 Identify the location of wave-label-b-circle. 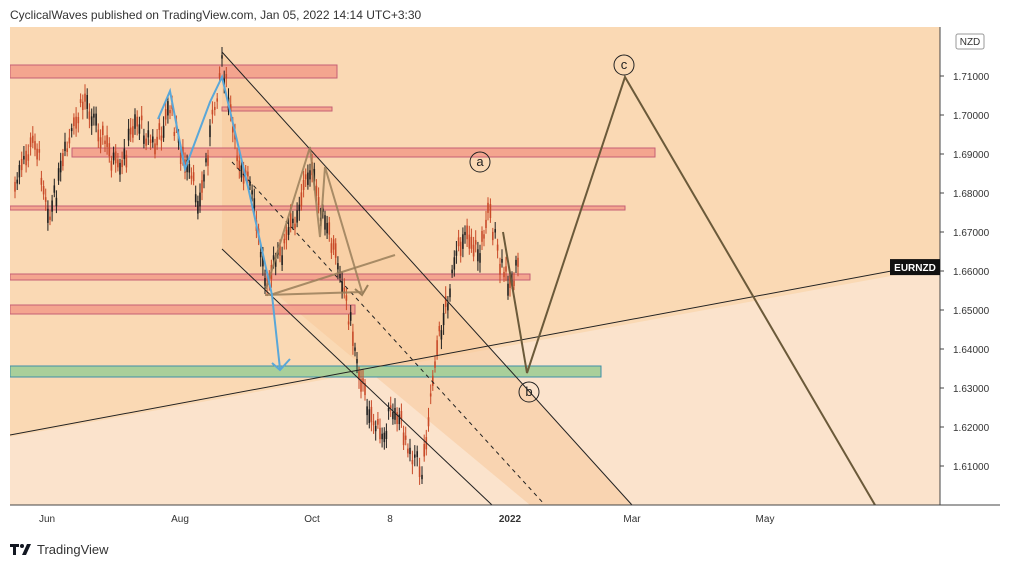
(529, 392).